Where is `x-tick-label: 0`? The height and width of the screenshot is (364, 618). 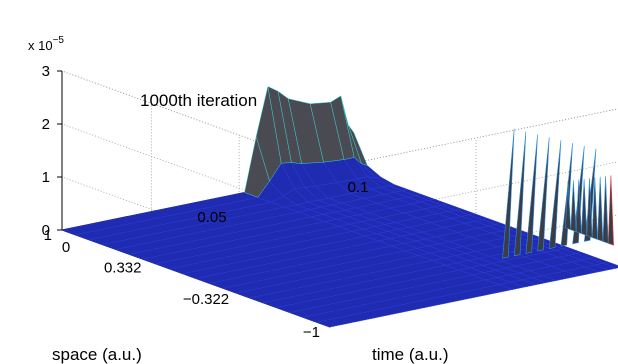 x-tick-label: 0 is located at coordinates (66, 247).